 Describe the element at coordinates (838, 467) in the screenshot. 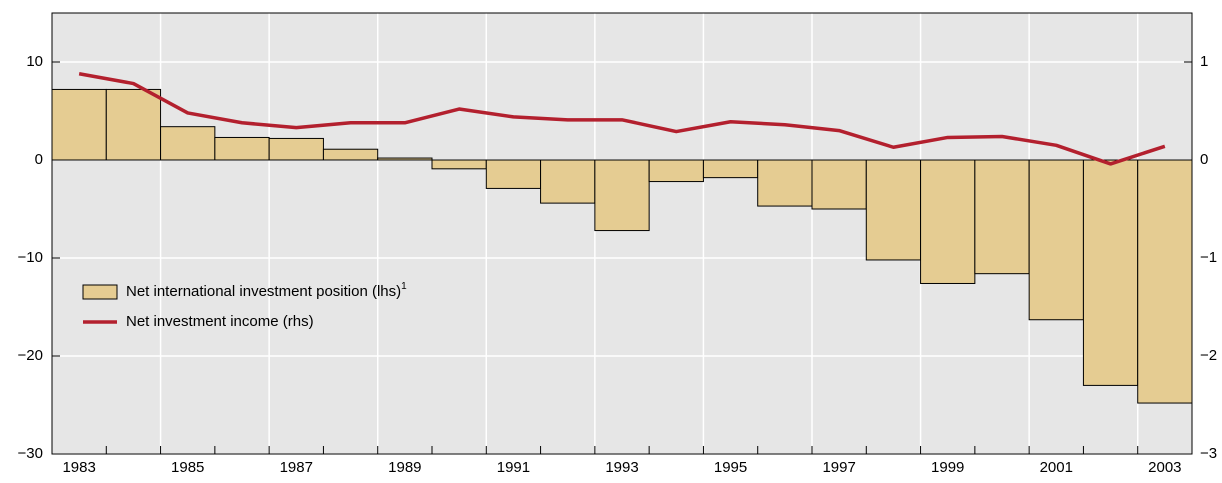

I see `x-tick-label: 1997` at that location.